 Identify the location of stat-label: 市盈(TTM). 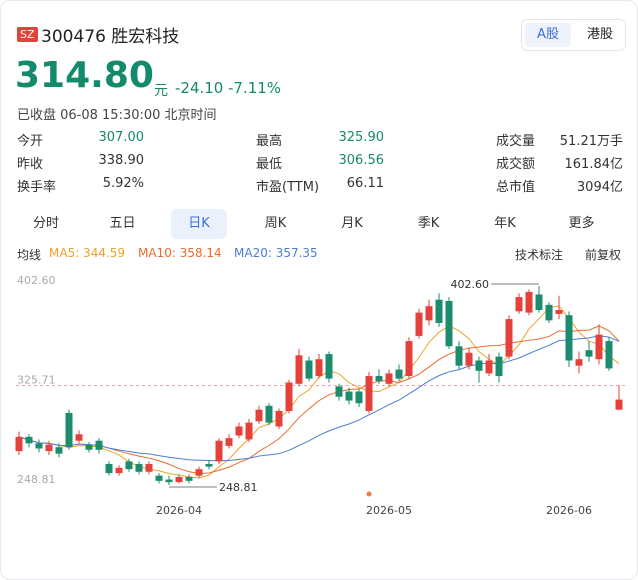
(288, 187).